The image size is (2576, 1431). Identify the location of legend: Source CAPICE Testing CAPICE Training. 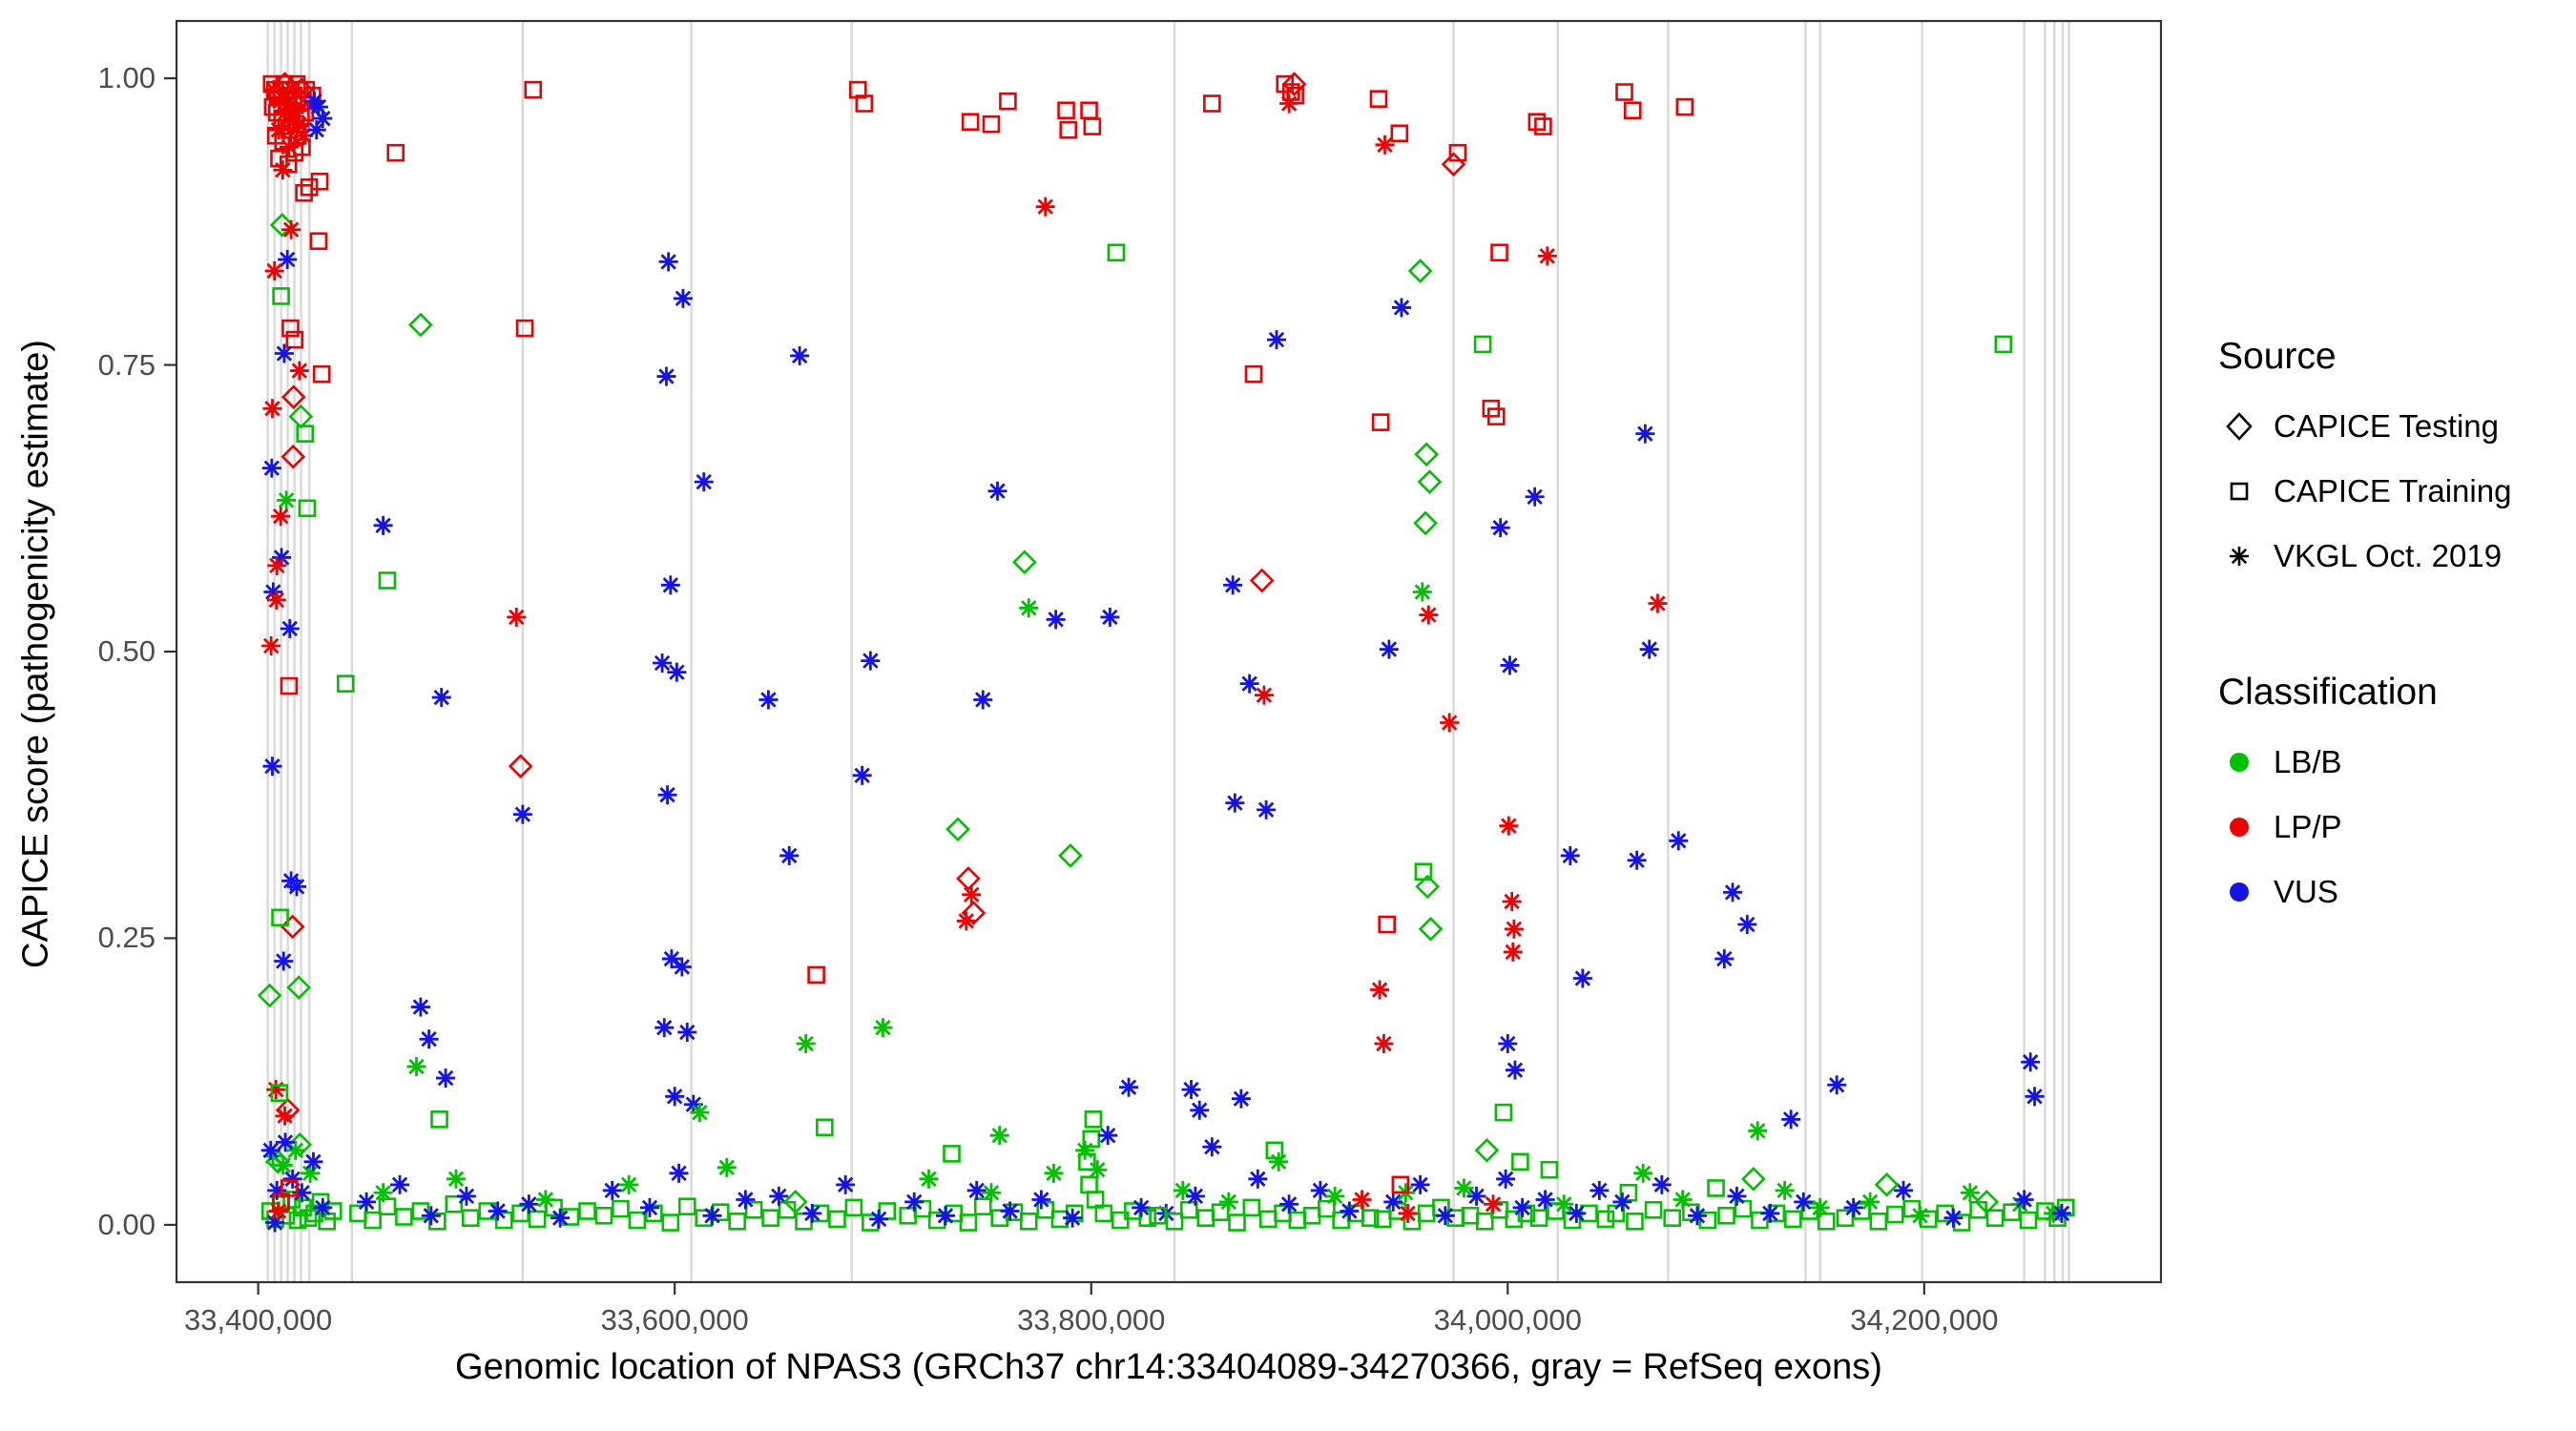
(2364, 629).